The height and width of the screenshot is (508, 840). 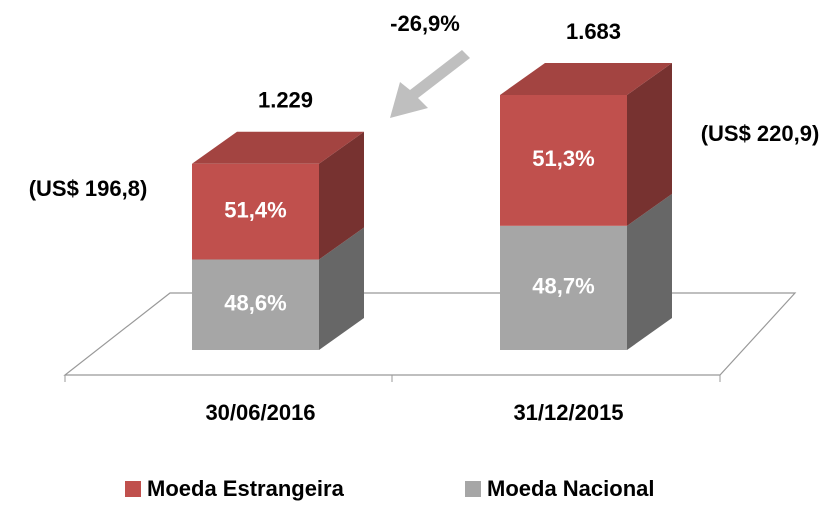 I want to click on legend-label: Moeda Estrangeira, so click(x=246, y=488).